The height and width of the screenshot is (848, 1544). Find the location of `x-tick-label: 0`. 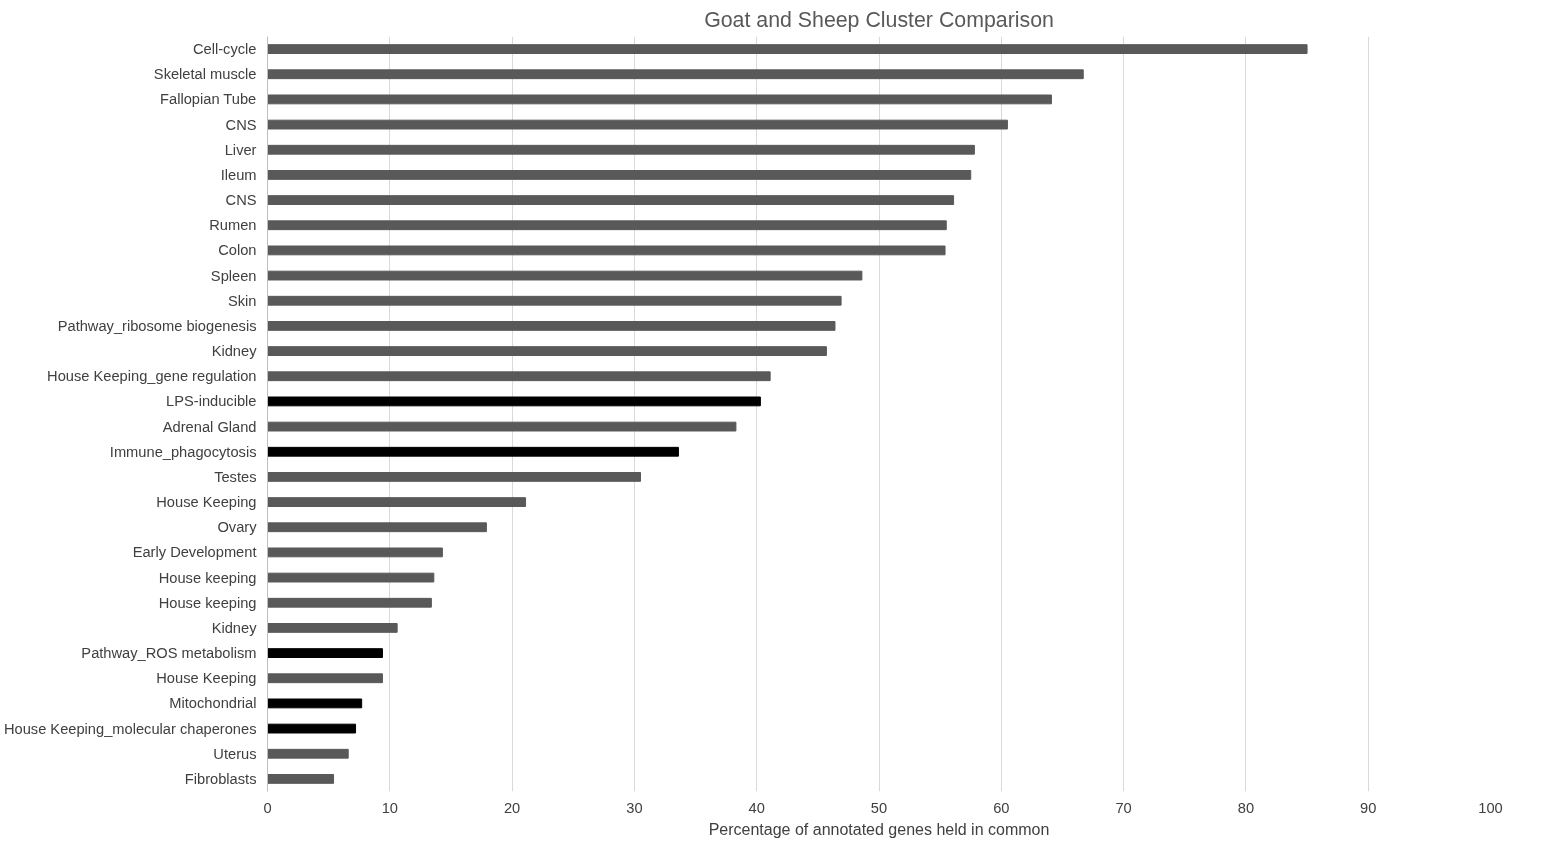

x-tick-label: 0 is located at coordinates (267, 807).